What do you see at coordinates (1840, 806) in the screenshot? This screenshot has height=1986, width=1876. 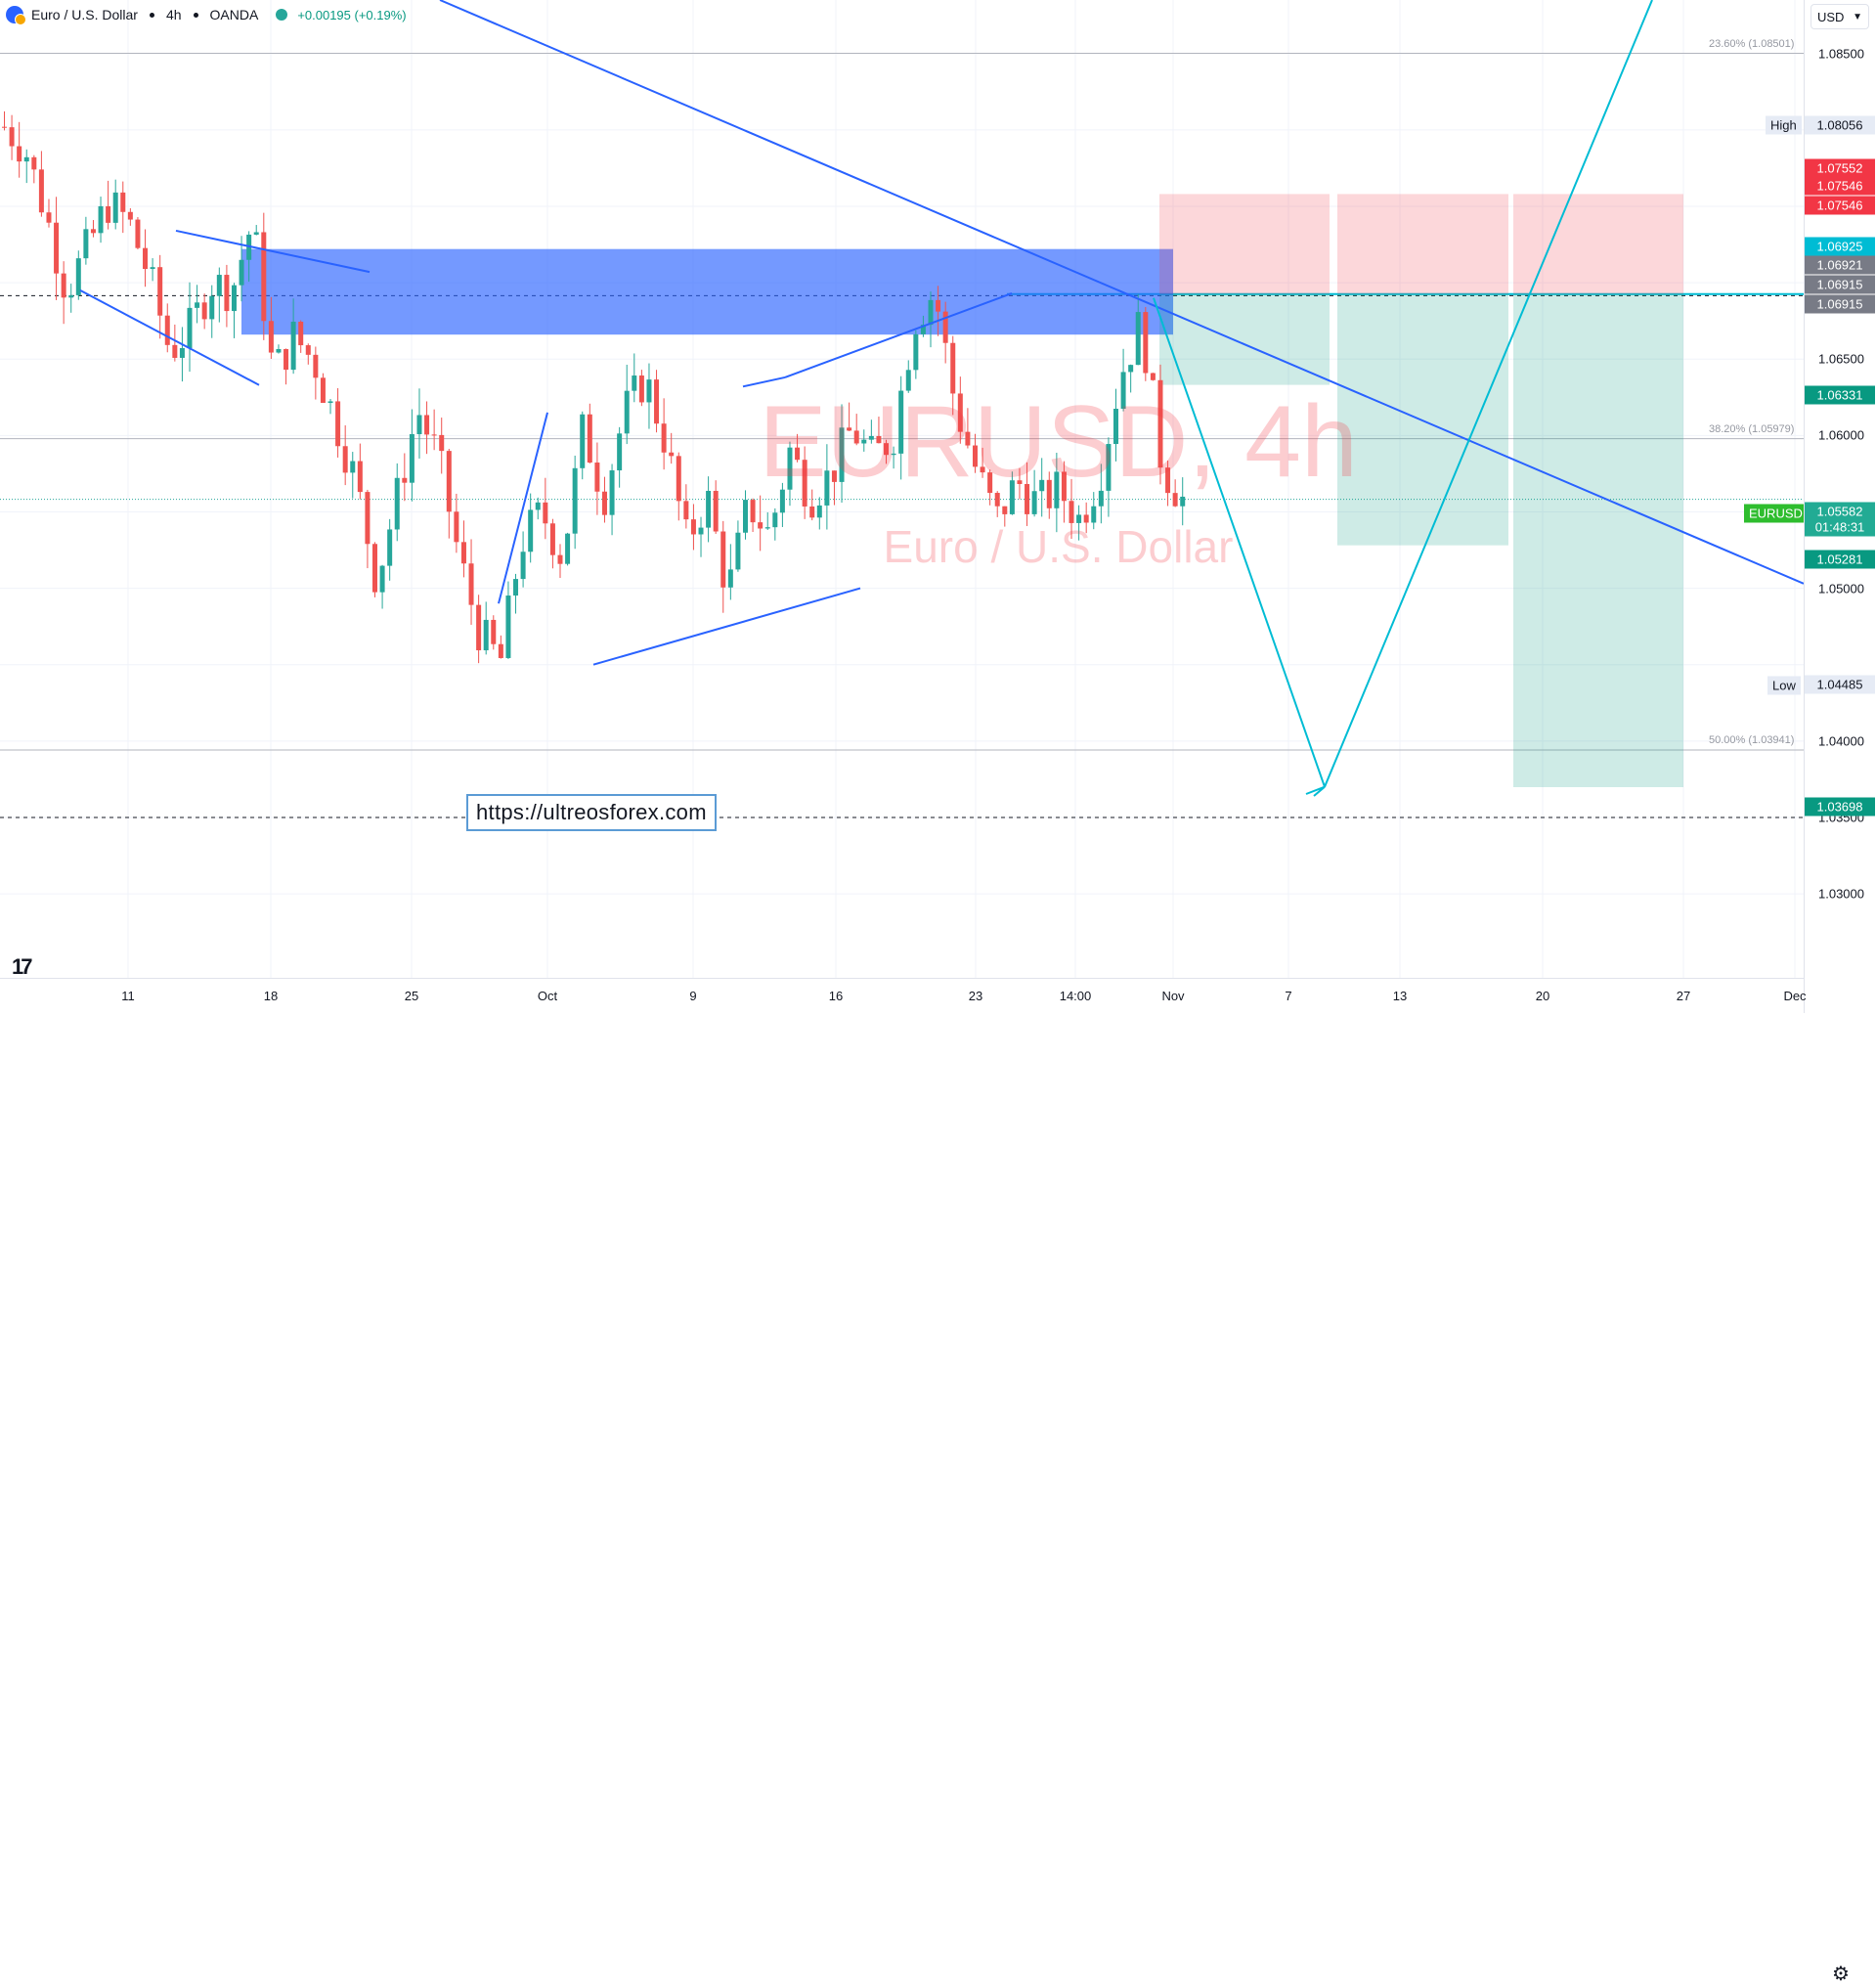 I see `price-tag: 1.03698` at bounding box center [1840, 806].